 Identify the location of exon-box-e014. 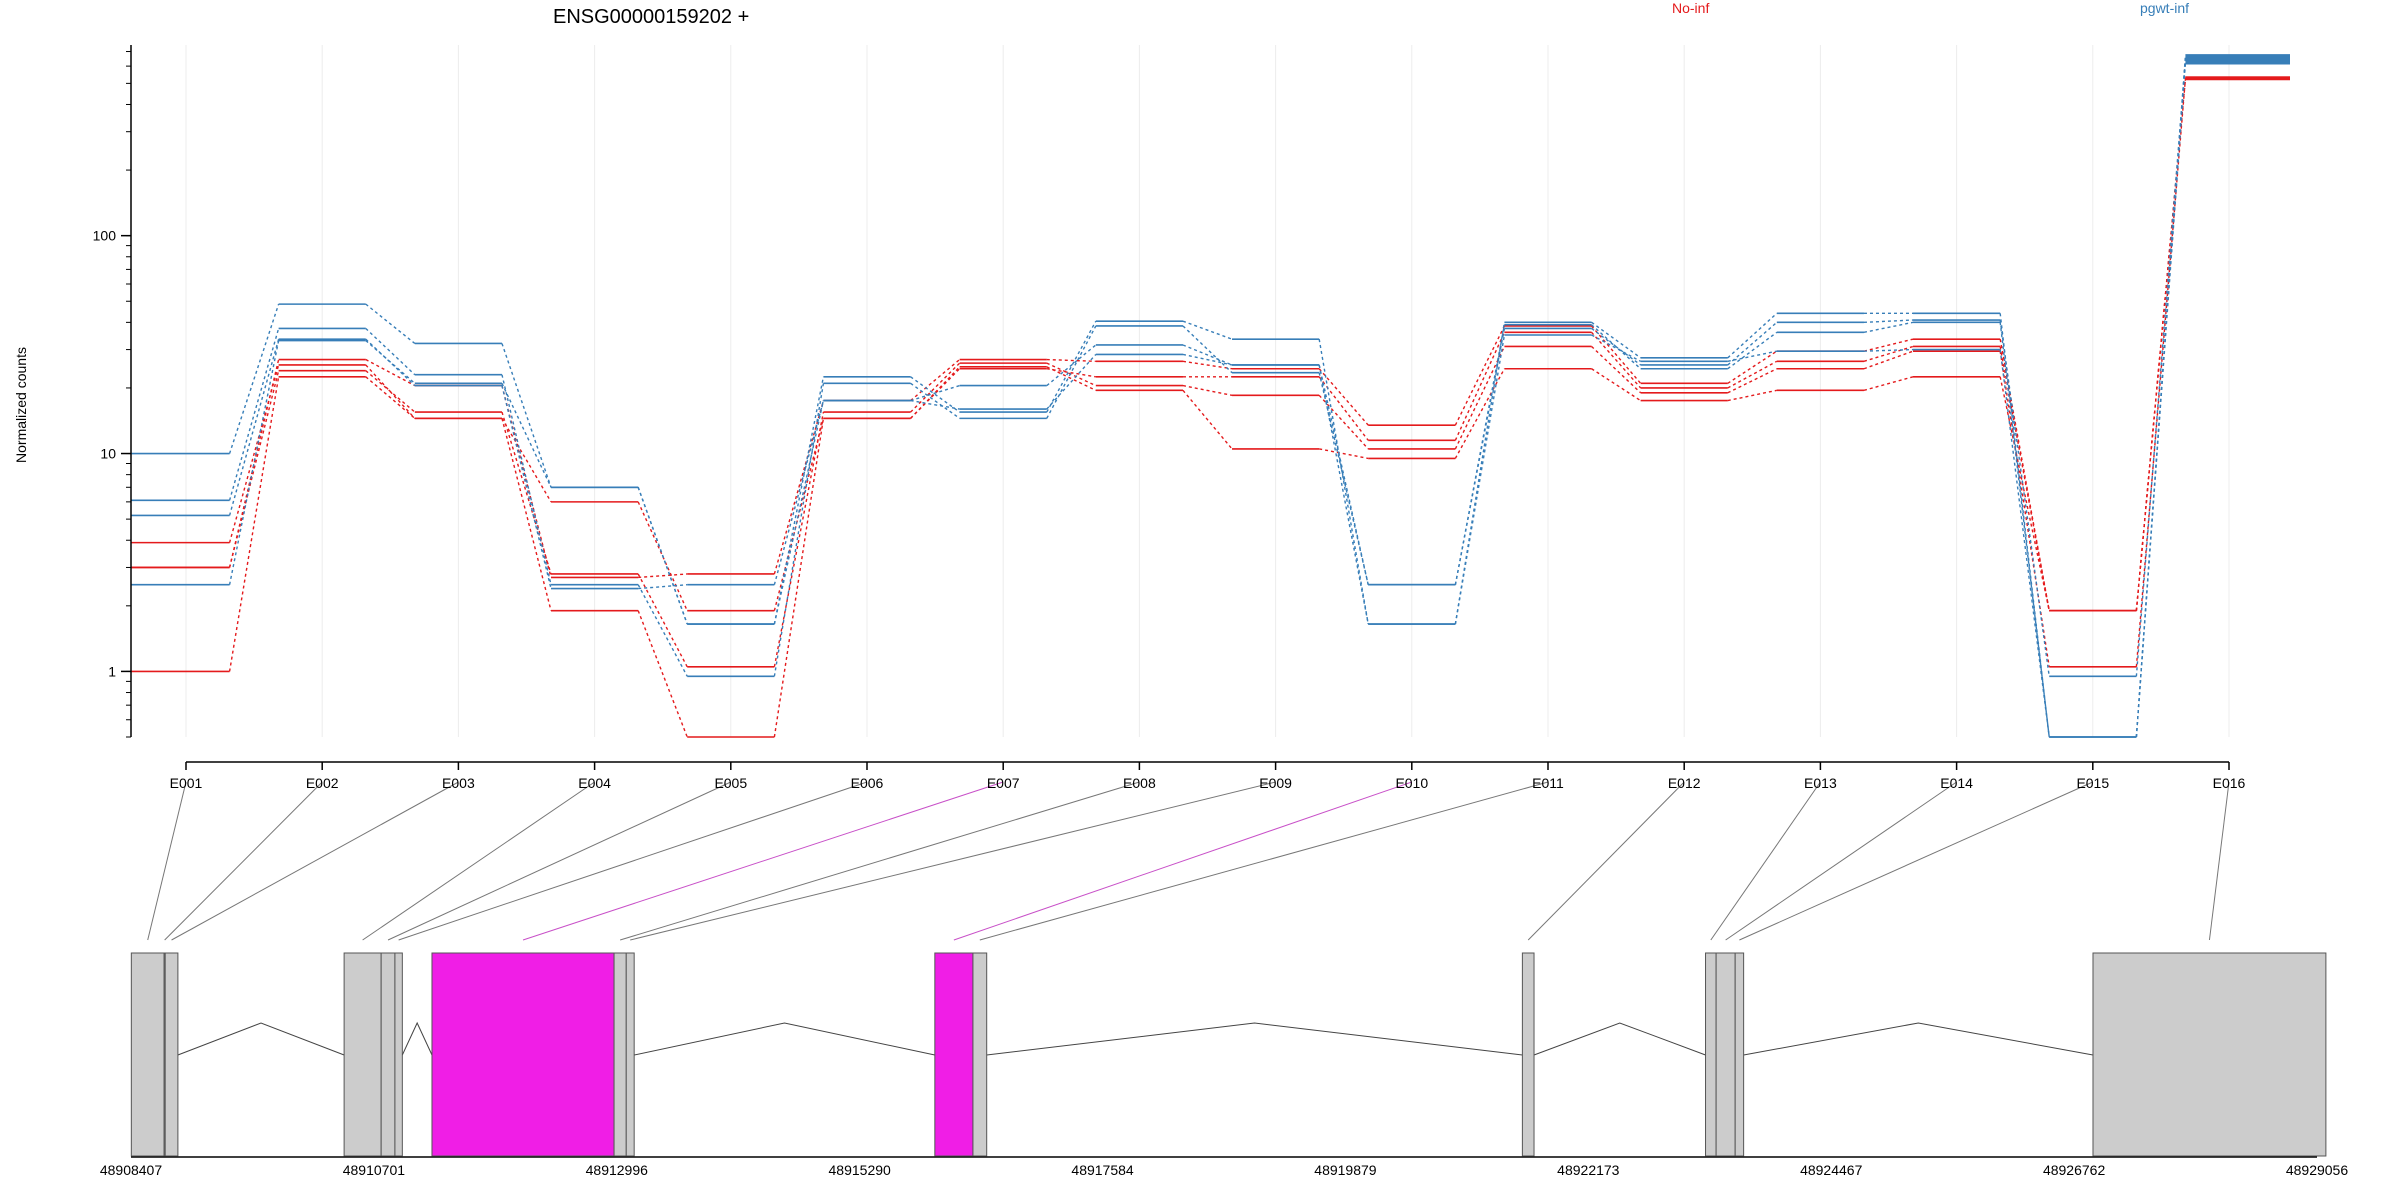
(1725, 1054).